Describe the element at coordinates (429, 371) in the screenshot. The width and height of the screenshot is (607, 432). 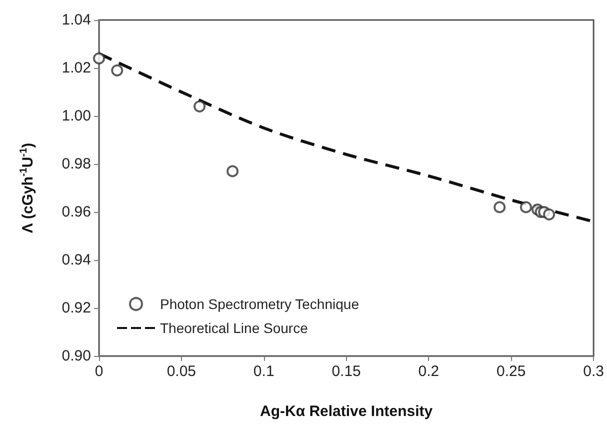
I see `x-tick-label: 0.2` at that location.